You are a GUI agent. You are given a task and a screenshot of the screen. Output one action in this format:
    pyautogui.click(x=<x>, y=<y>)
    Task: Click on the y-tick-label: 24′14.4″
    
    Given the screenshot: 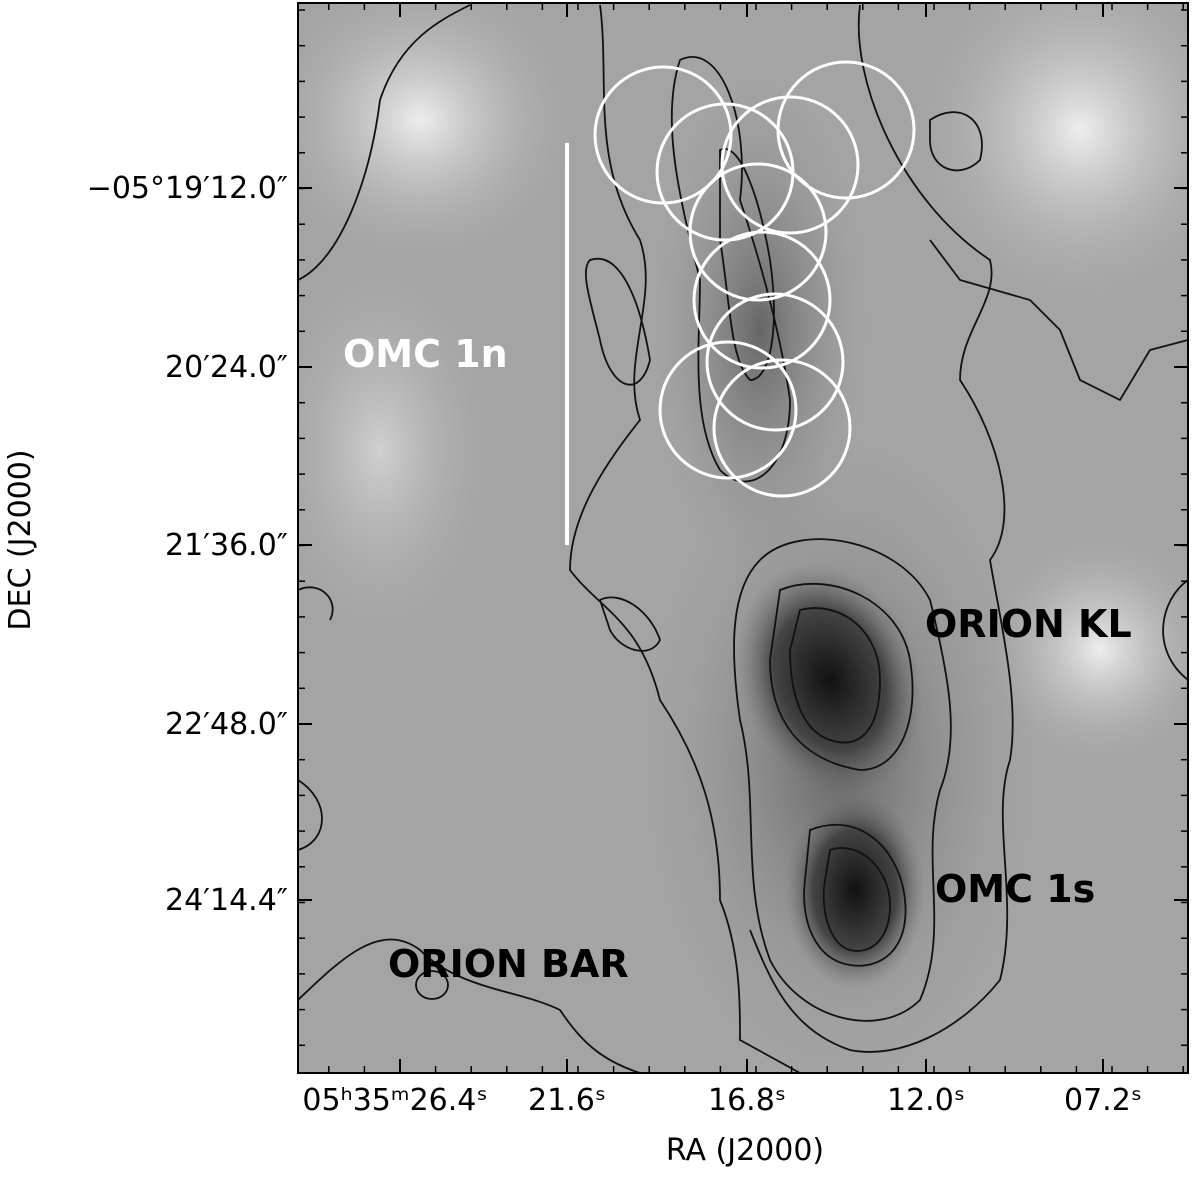 What is the action you would take?
    pyautogui.click(x=226, y=900)
    